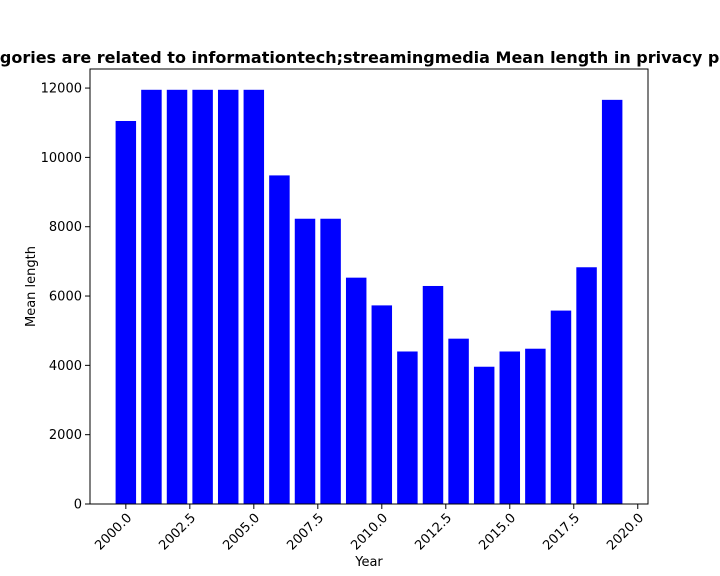  Describe the element at coordinates (31, 286) in the screenshot. I see `y-axis-label: Mean length` at that location.